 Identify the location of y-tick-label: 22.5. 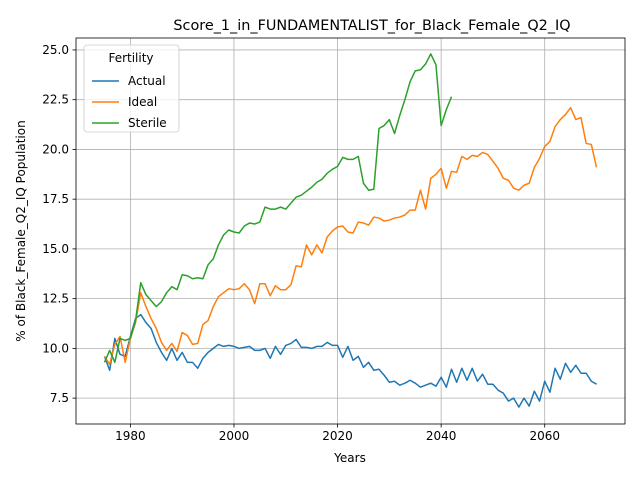
(55, 100).